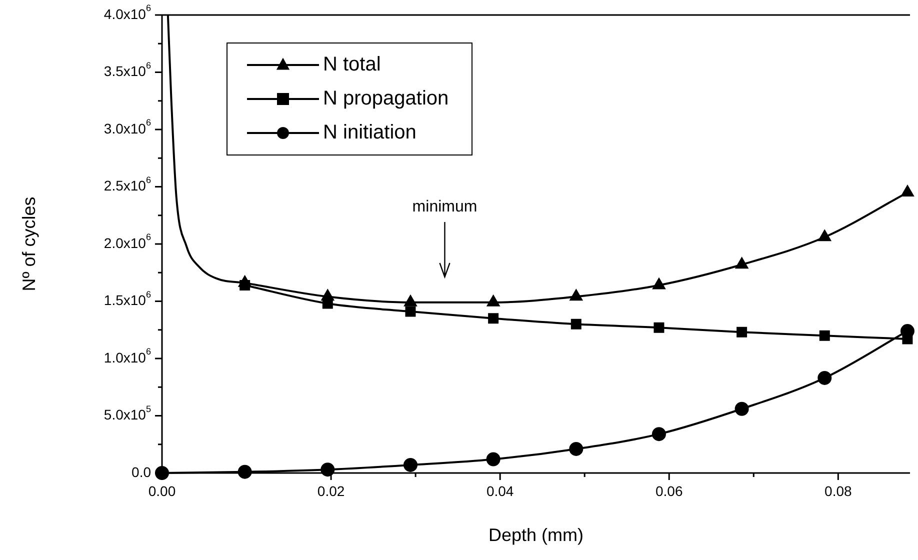 This screenshot has height=560, width=918. What do you see at coordinates (536, 534) in the screenshot?
I see `x-axis-title: Depth (mm)` at bounding box center [536, 534].